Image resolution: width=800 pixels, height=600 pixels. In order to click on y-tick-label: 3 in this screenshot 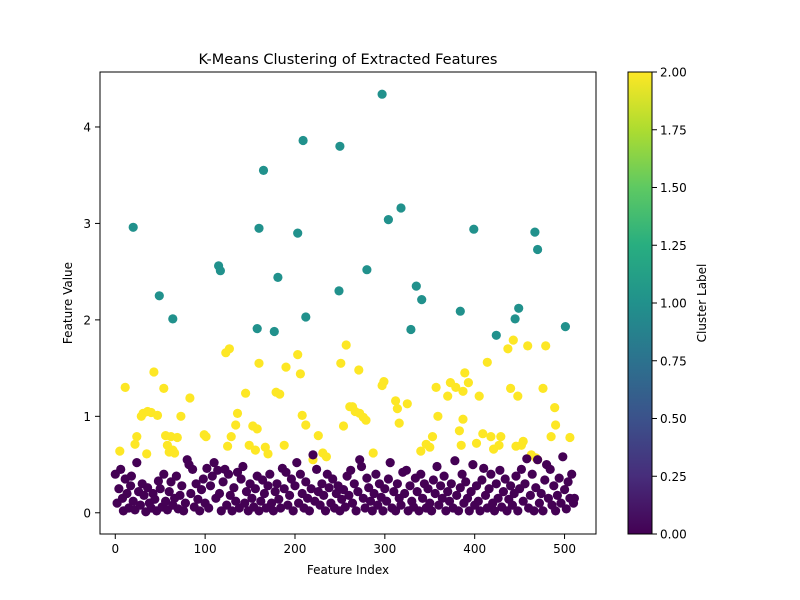, I will do `click(87, 224)`.